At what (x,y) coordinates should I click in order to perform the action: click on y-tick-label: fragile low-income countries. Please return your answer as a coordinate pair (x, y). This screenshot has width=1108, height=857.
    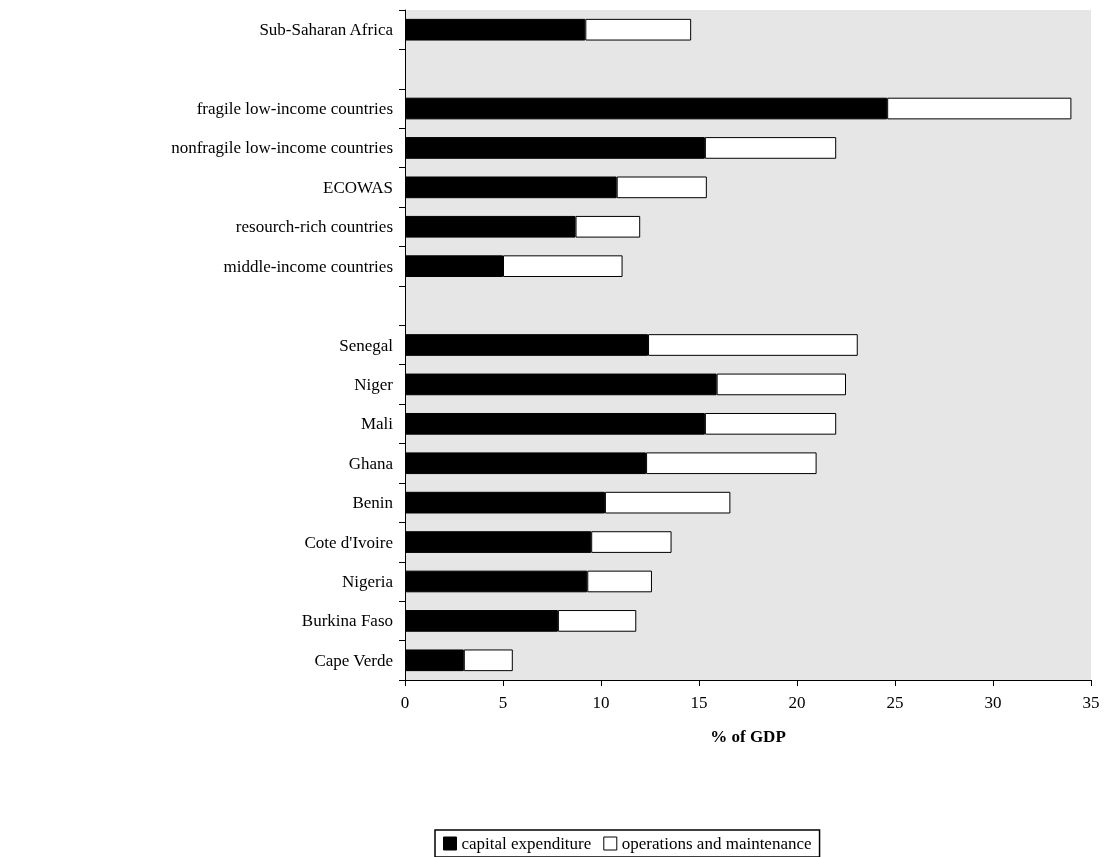
    Looking at the image, I should click on (294, 109).